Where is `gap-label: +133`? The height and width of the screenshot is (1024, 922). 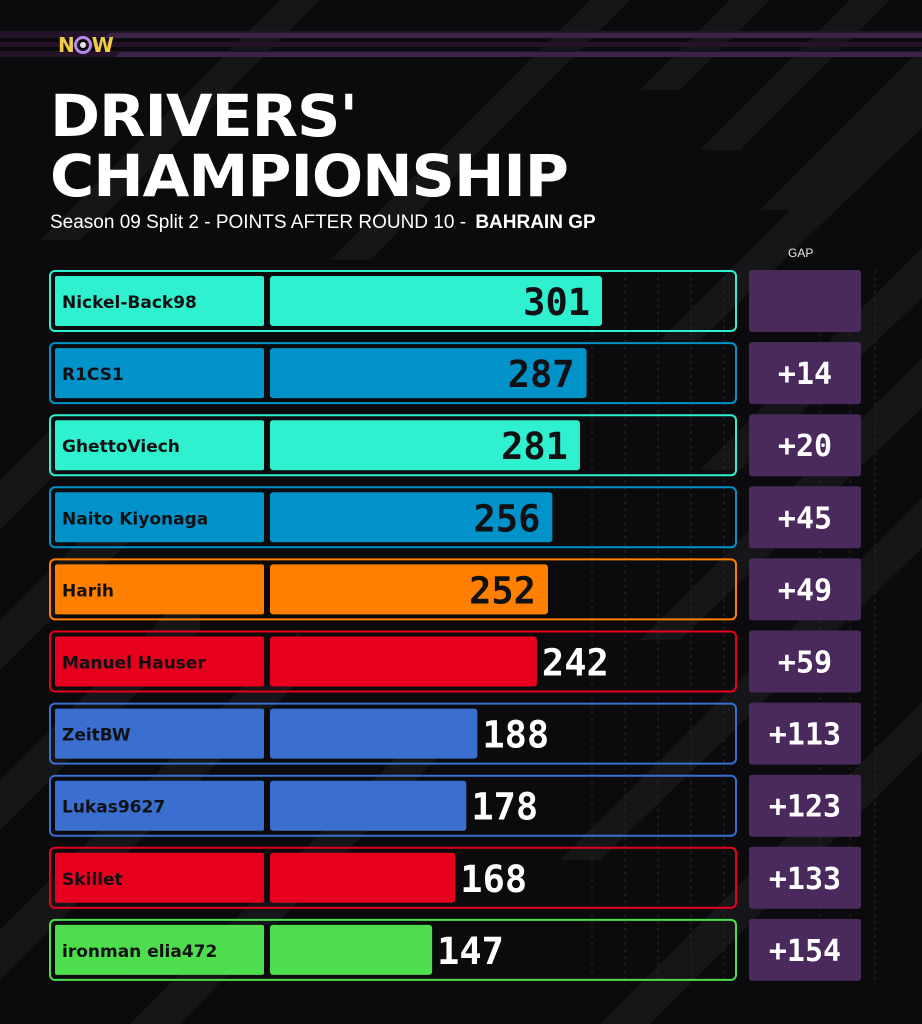
gap-label: +133 is located at coordinates (805, 879).